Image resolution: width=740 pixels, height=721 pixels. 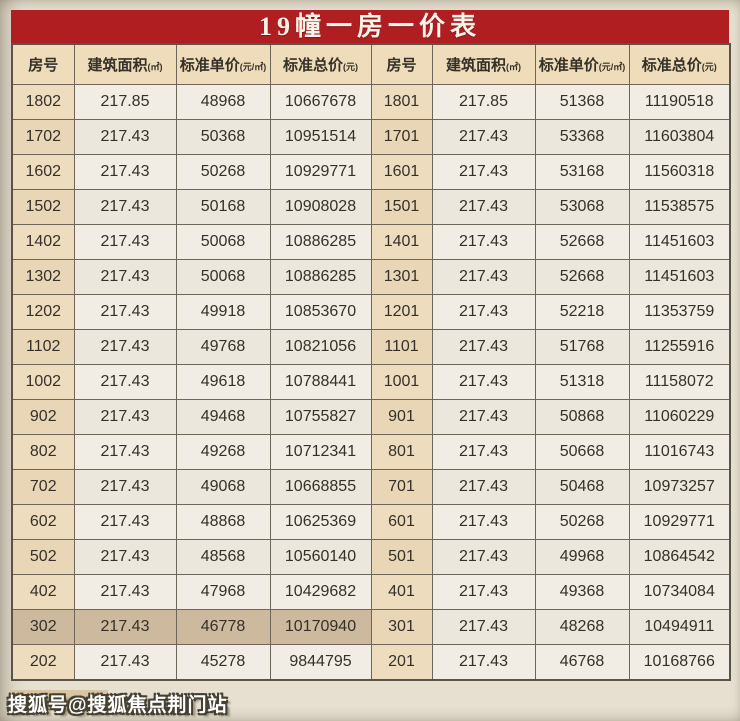 I want to click on value-cell: 11353759, so click(x=679, y=312).